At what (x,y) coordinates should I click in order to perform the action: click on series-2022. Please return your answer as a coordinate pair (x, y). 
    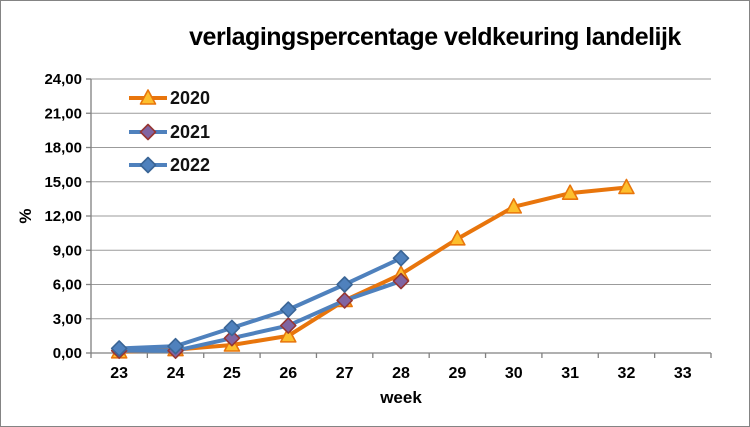
    Looking at the image, I should click on (260, 303).